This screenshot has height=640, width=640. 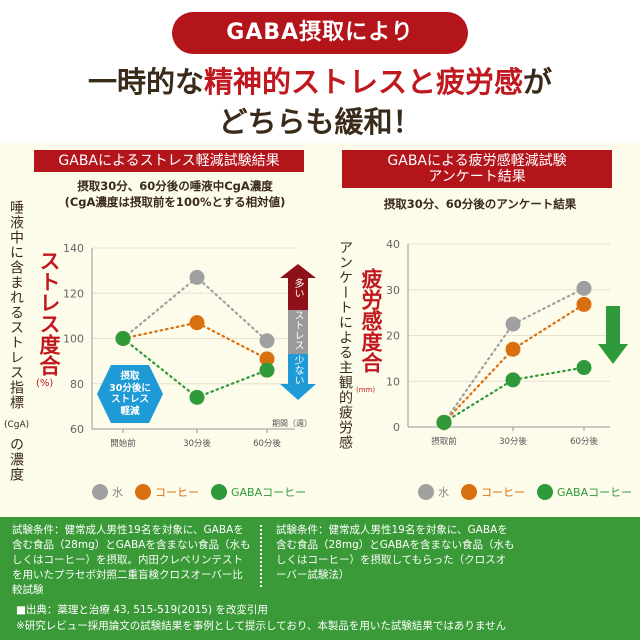 I want to click on headline: 一時的な精神的ストレスと疲労感が どちらも緩和！, so click(x=320, y=102).